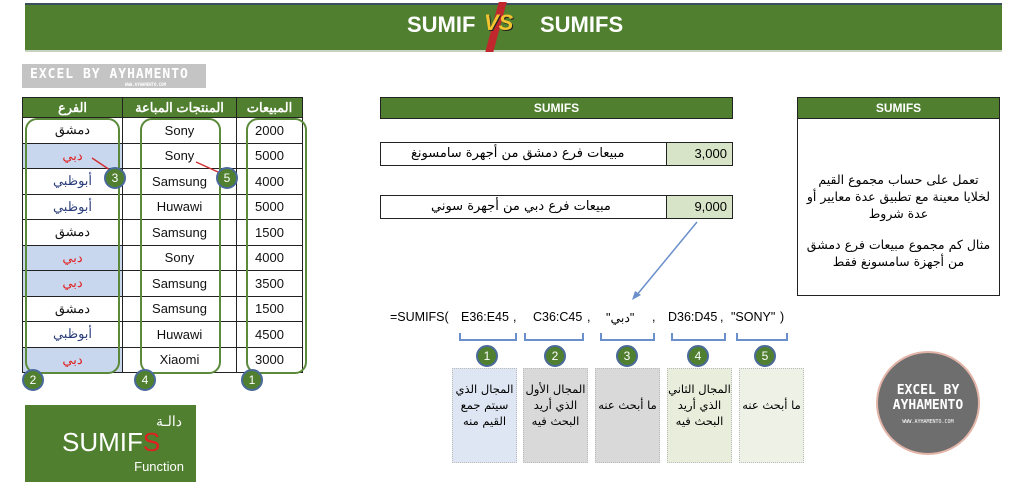  What do you see at coordinates (782, 317) in the screenshot?
I see `formula-end: )` at bounding box center [782, 317].